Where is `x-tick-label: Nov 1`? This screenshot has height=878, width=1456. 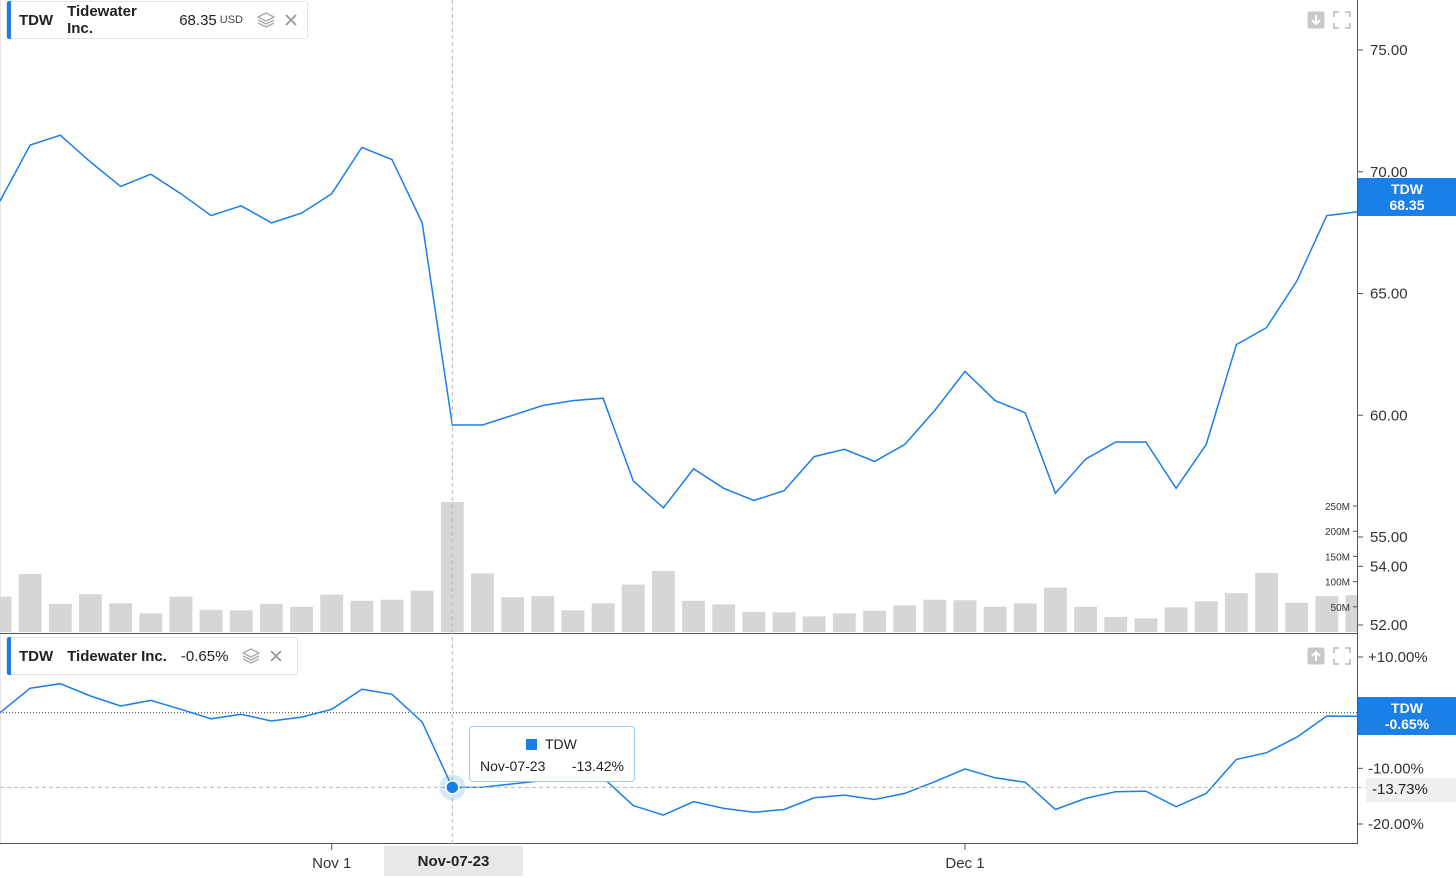
x-tick-label: Nov 1 is located at coordinates (331, 863).